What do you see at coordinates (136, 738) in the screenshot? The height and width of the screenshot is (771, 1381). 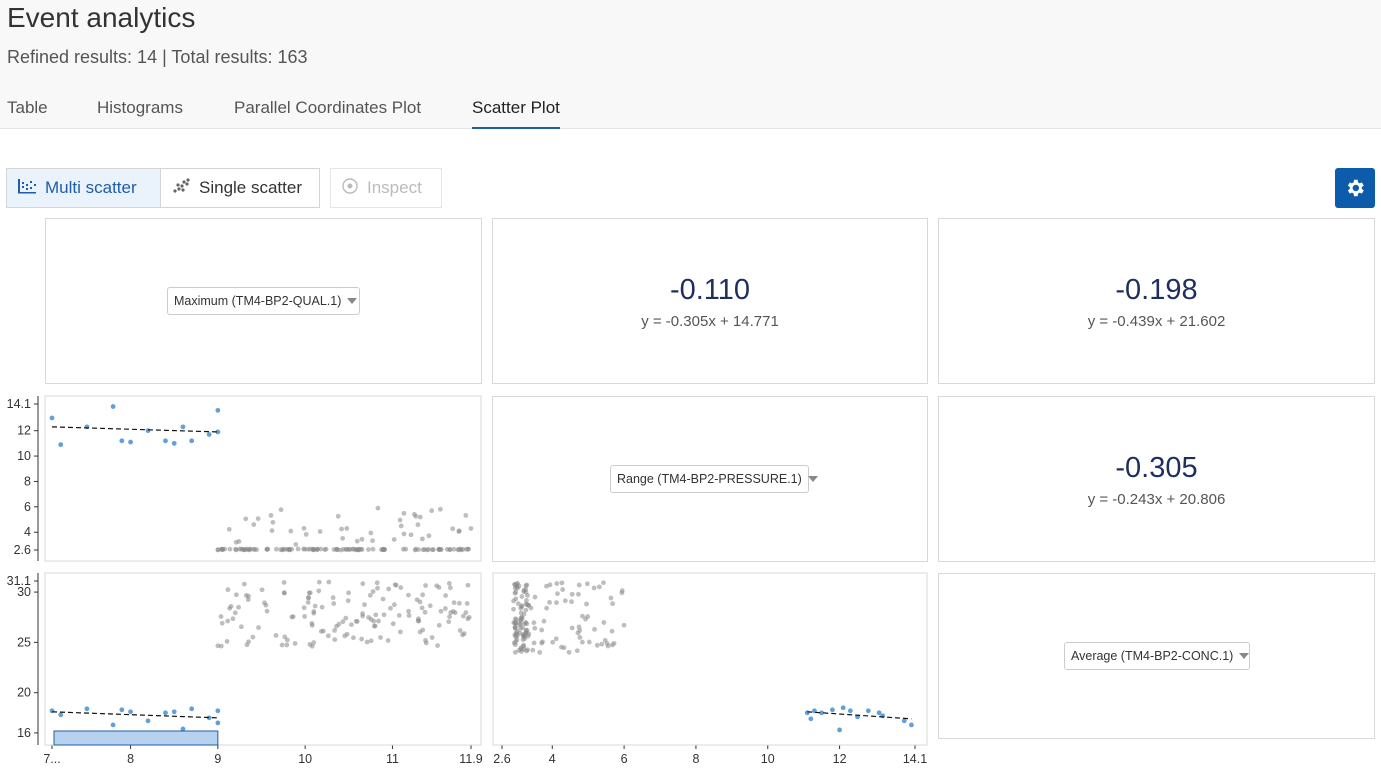 I see `selection-brush` at bounding box center [136, 738].